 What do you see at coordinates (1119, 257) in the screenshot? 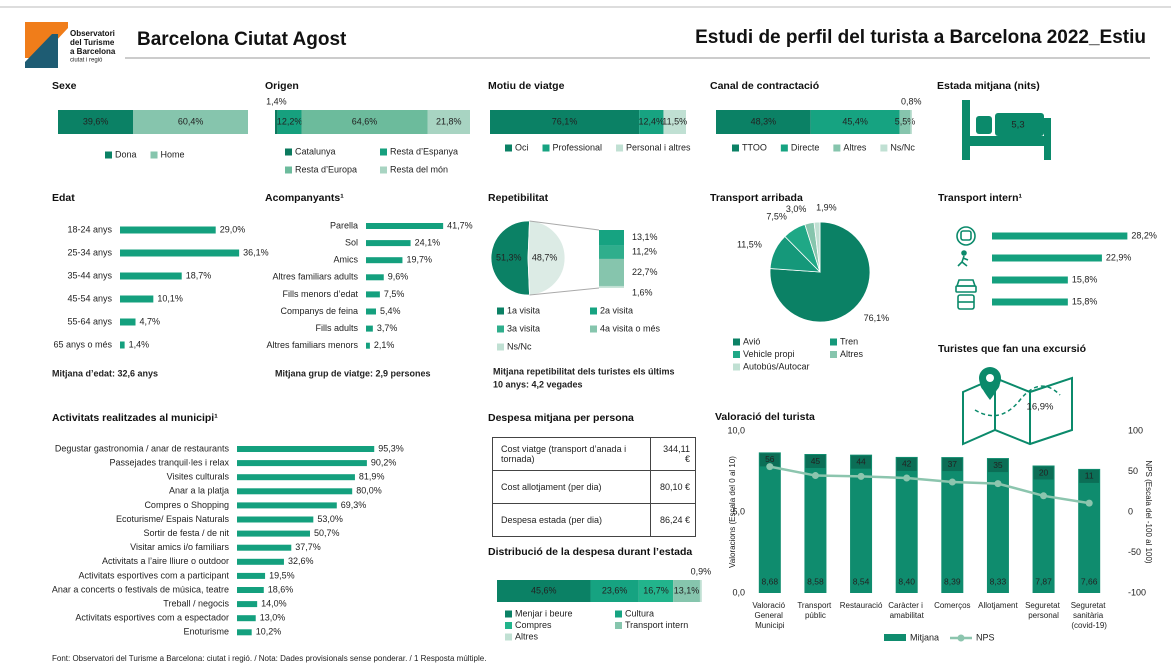
I see `value-label: 22,9%` at bounding box center [1119, 257].